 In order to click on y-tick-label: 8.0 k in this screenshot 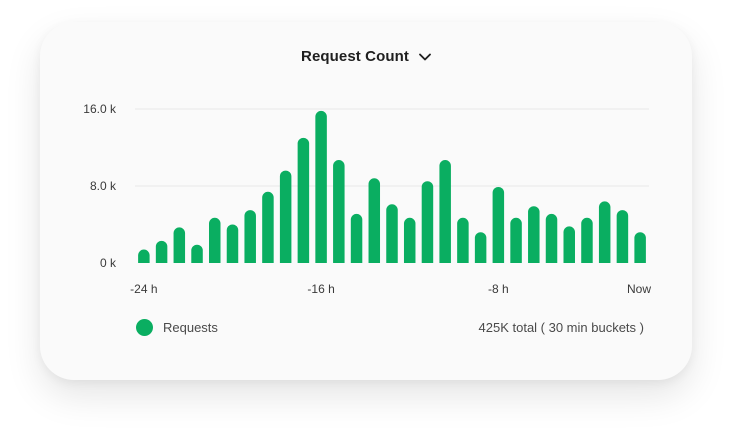, I will do `click(103, 186)`.